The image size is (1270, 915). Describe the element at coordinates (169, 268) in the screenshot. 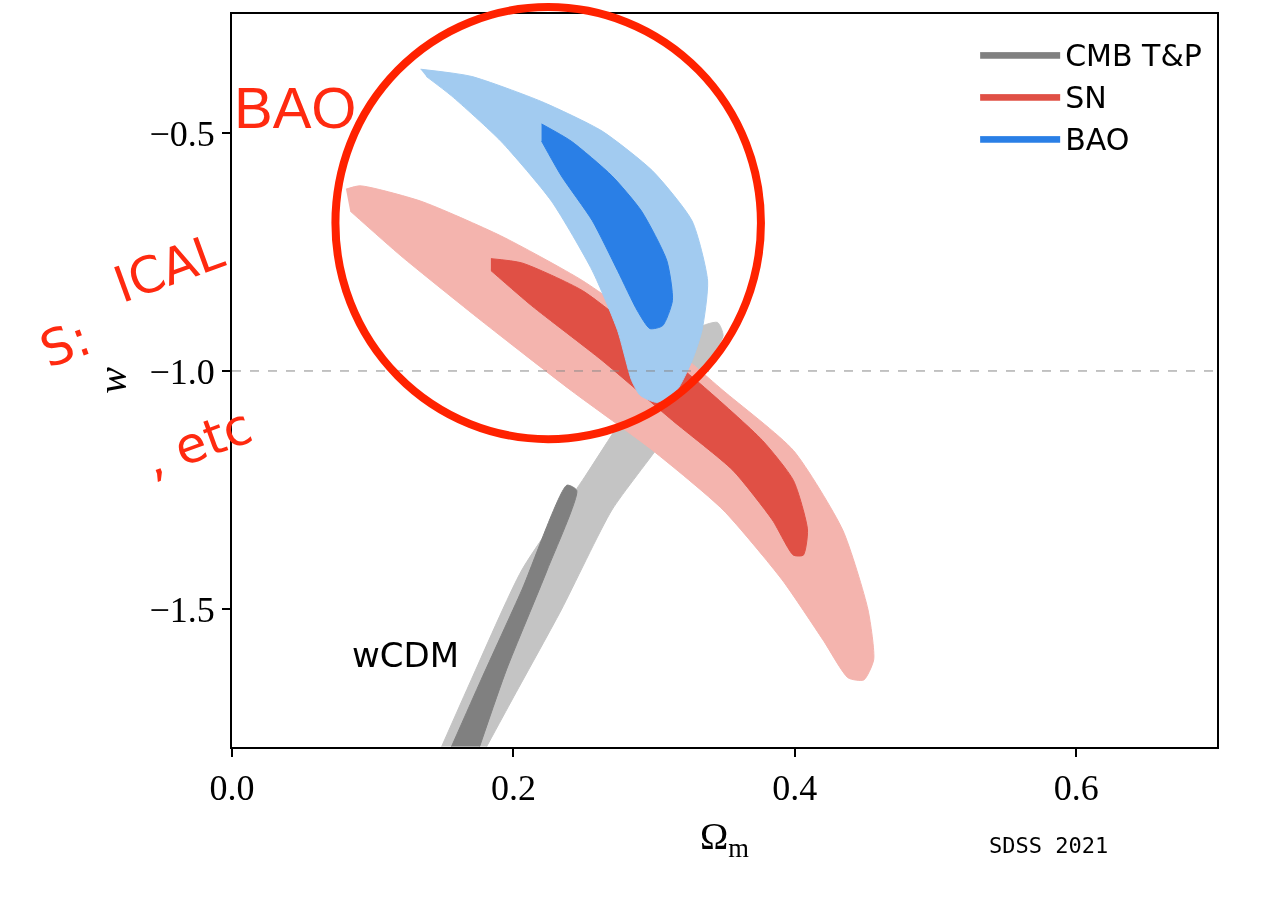

I see `text: ICAL` at that location.